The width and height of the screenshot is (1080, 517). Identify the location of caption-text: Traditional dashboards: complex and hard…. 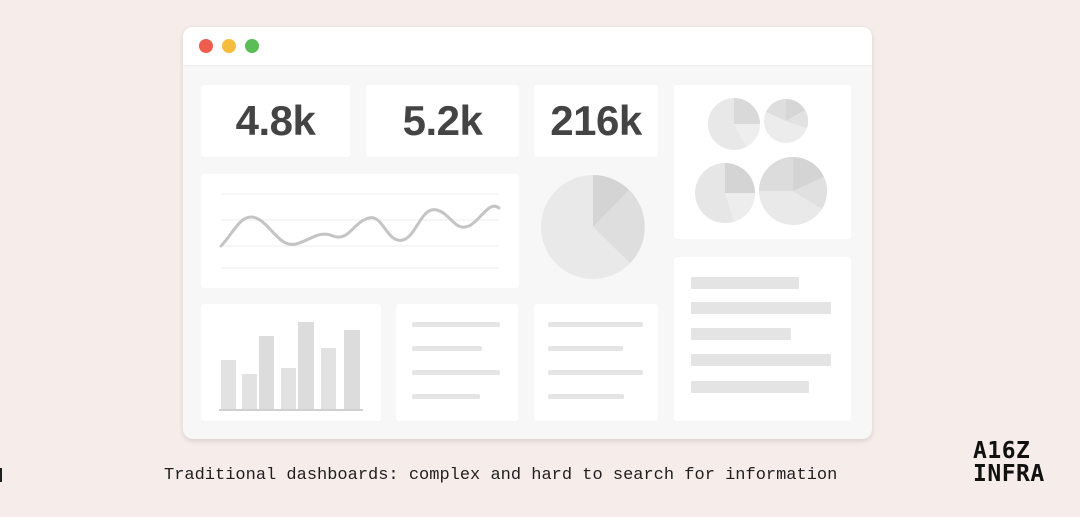
(501, 475).